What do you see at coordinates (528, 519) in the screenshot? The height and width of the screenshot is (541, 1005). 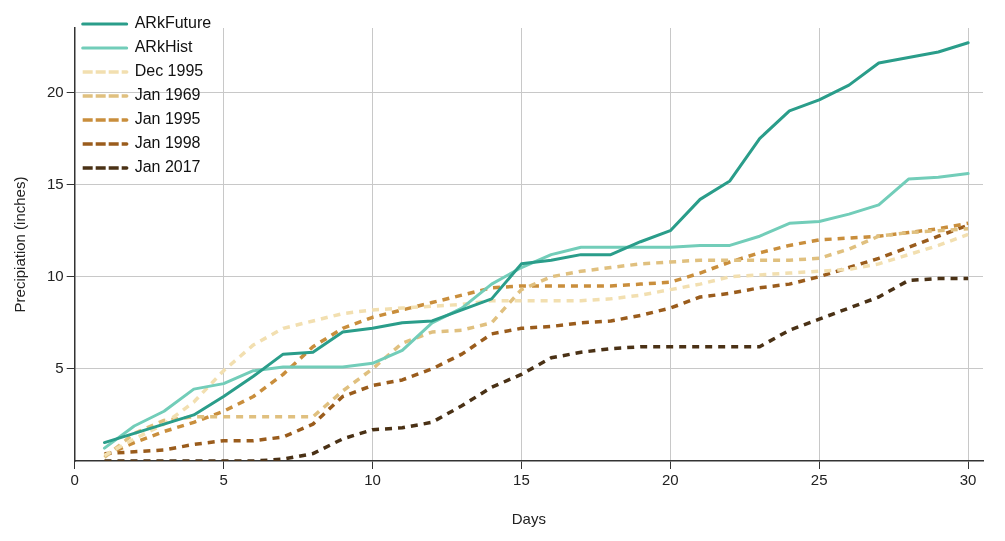 I see `x-axis-title: Days` at bounding box center [528, 519].